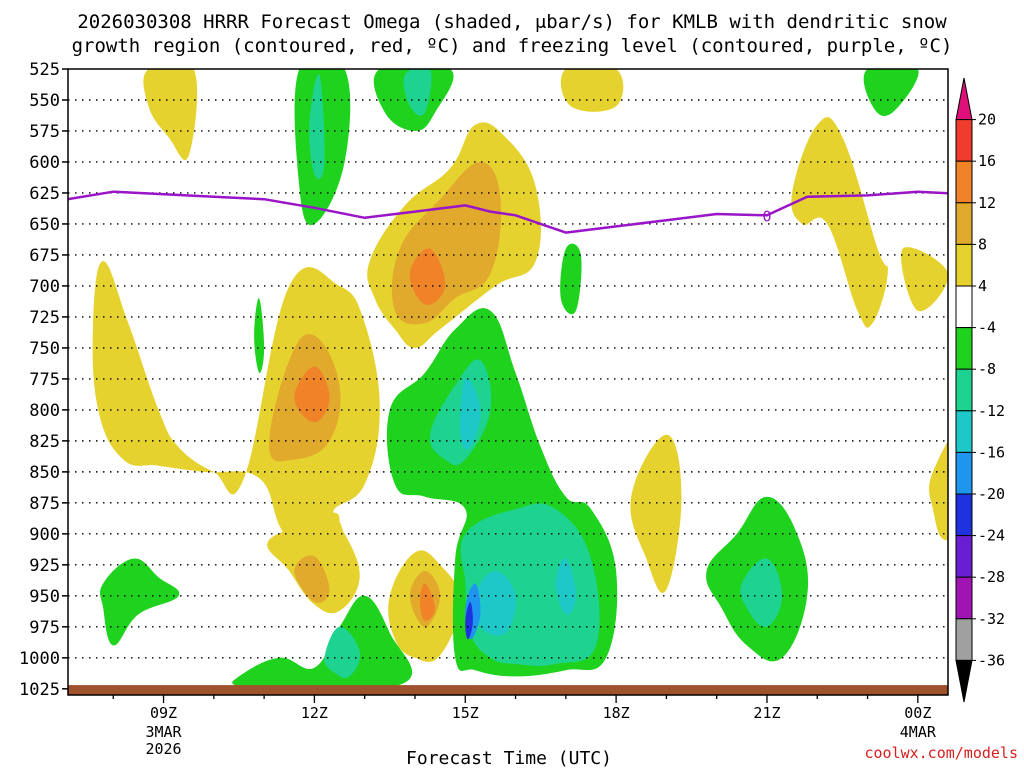  Describe the element at coordinates (987, 161) in the screenshot. I see `colorbar-label: 16` at that location.